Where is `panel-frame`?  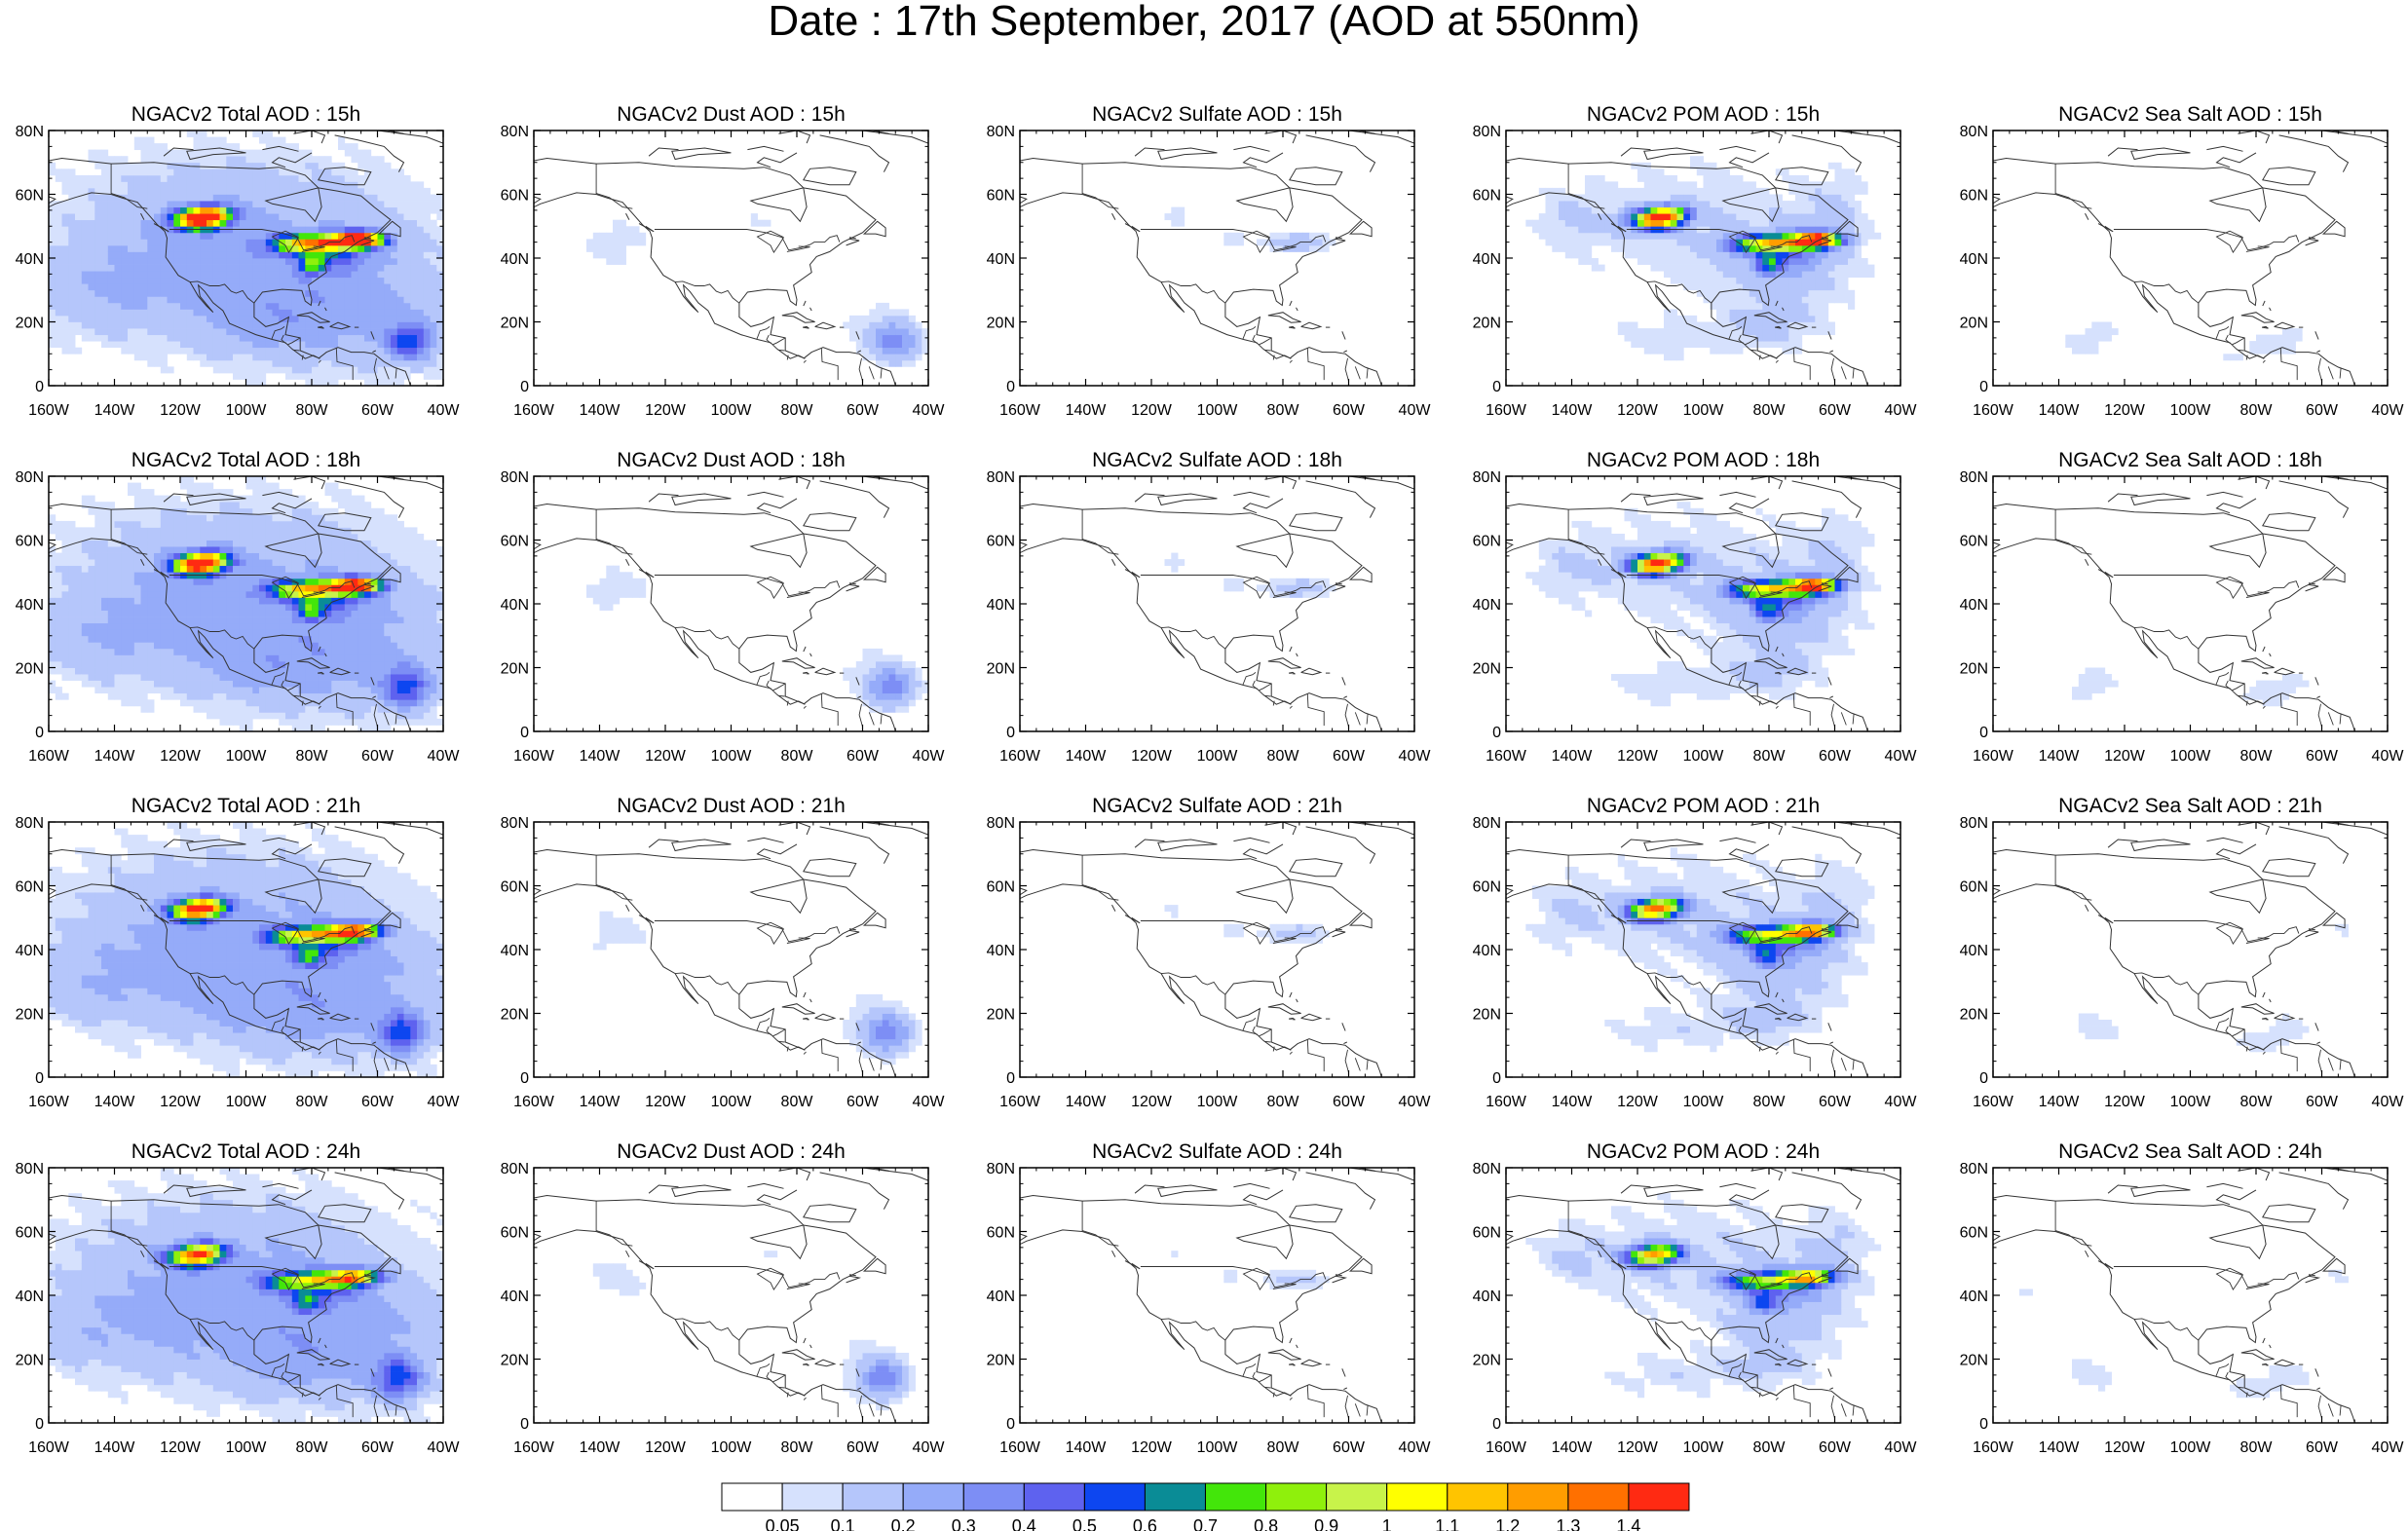
panel-frame is located at coordinates (1217, 258).